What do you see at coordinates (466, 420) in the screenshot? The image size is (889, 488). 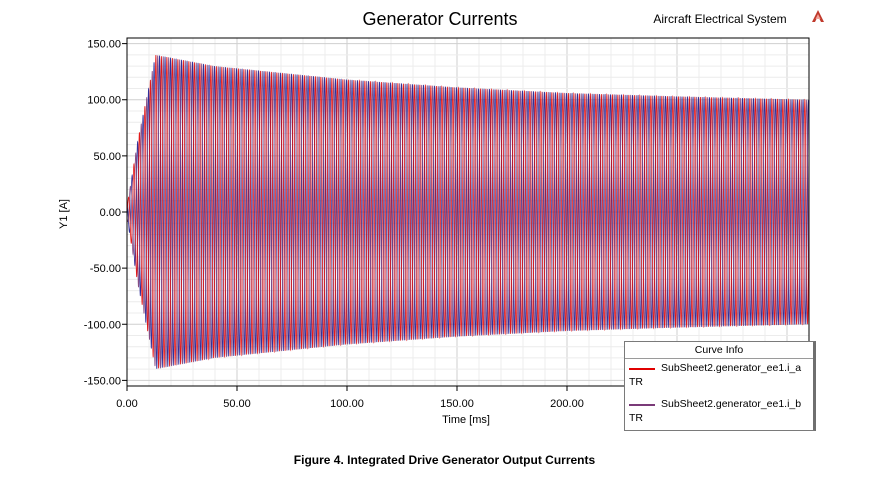 I see `x-axis-label: Time [ms]` at bounding box center [466, 420].